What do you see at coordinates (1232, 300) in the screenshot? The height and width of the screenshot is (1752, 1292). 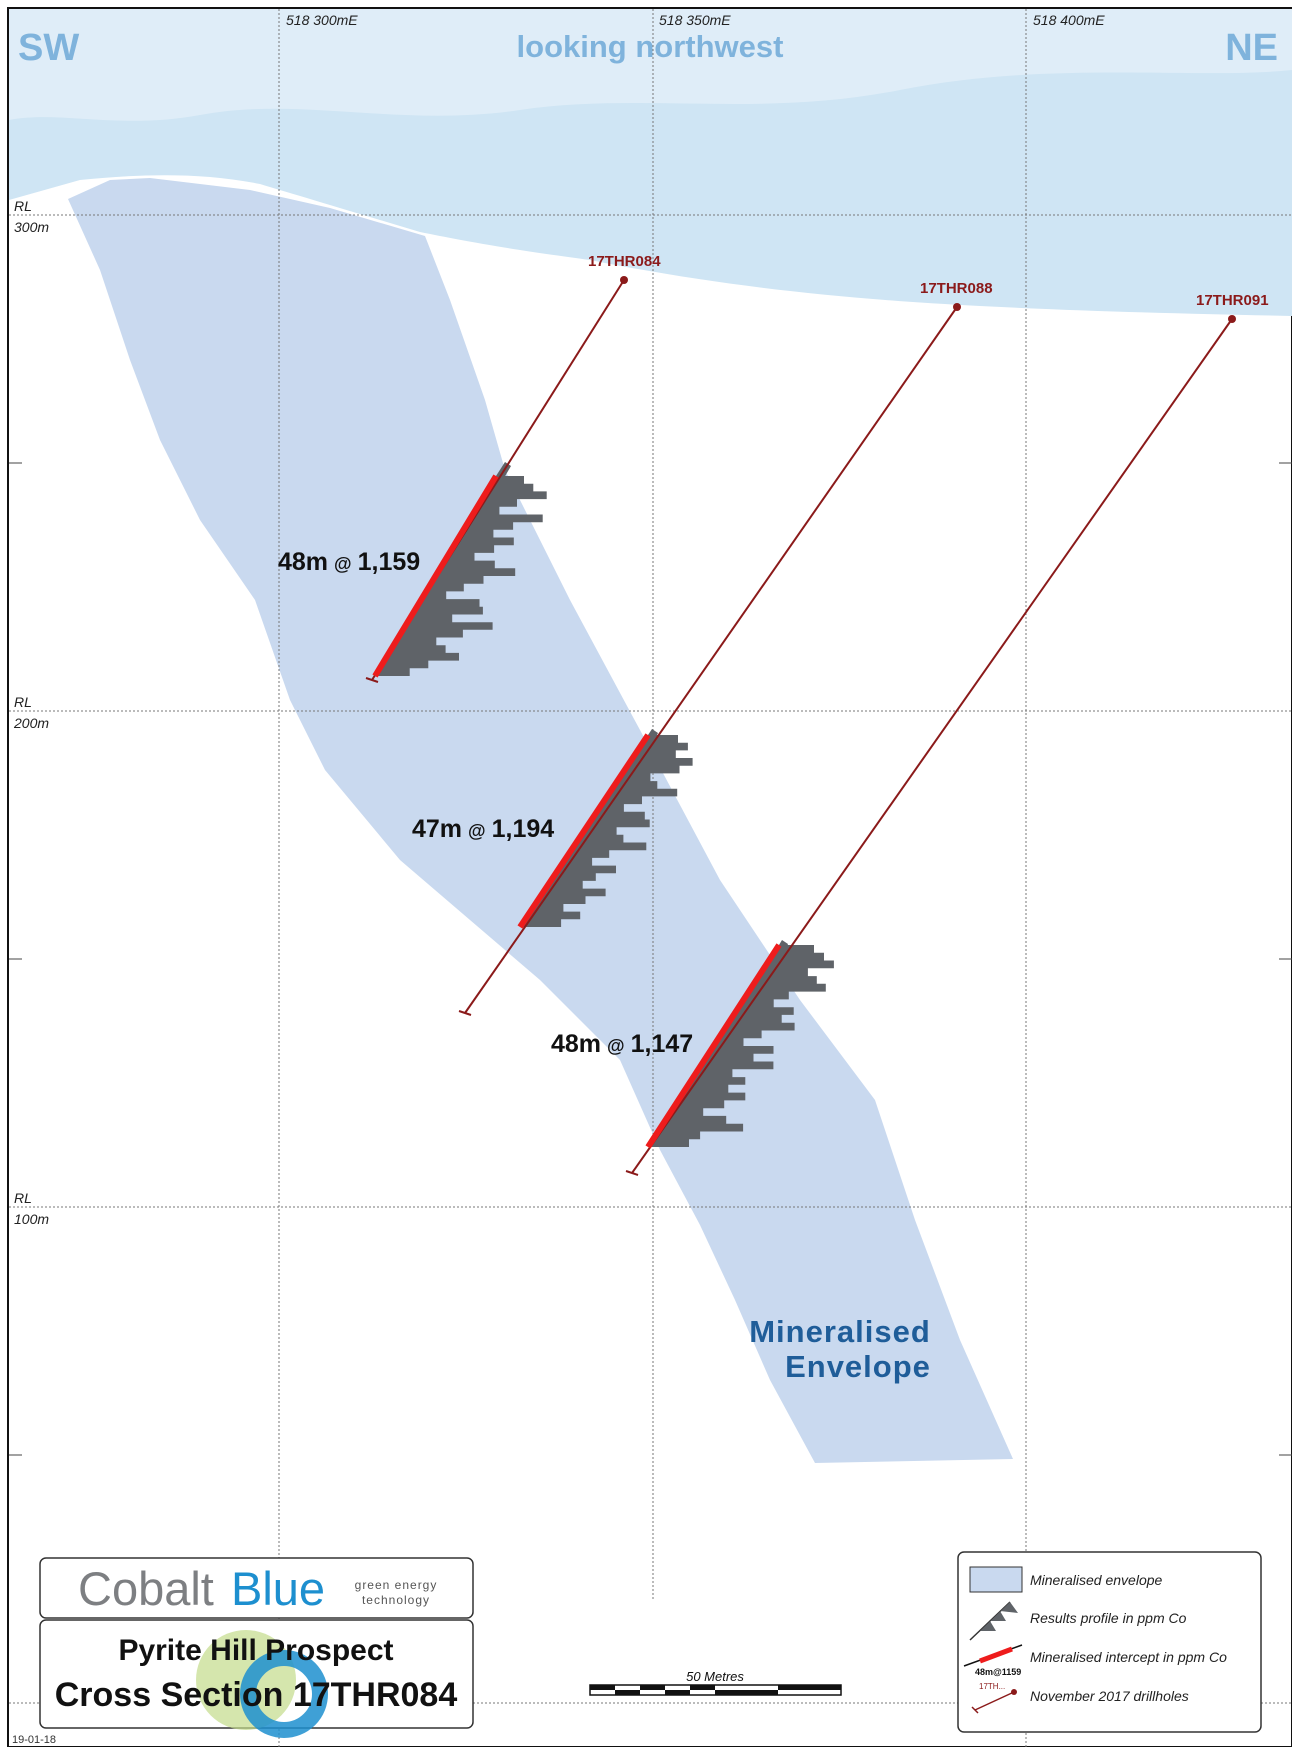 I see `drillhole-label: 17THR091` at bounding box center [1232, 300].